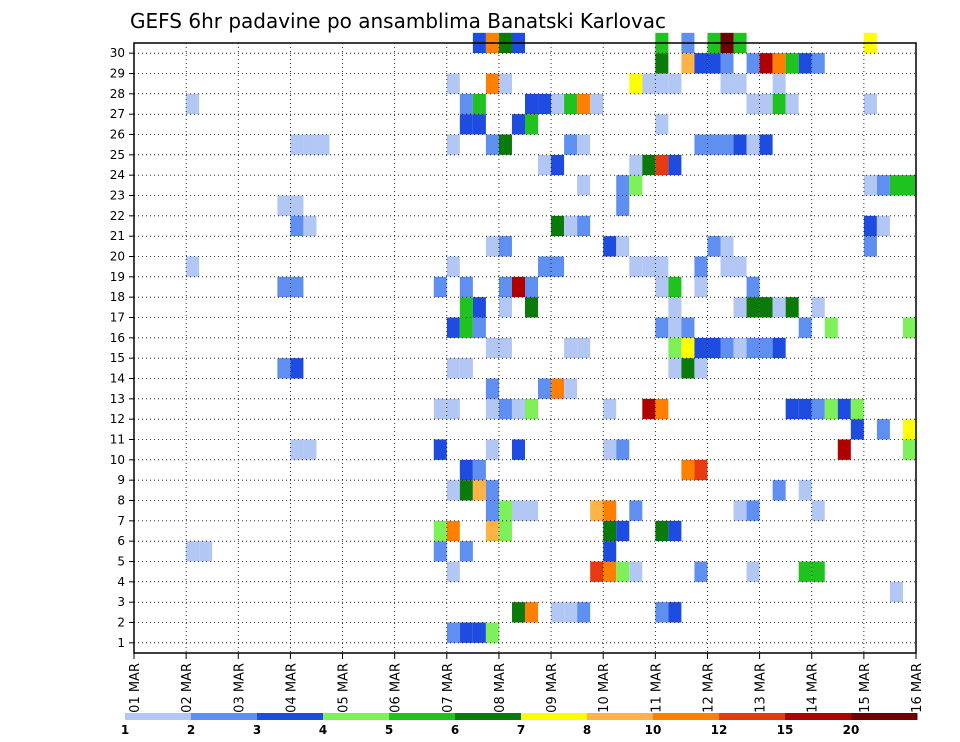  What do you see at coordinates (117, 94) in the screenshot?
I see `y-tick-label: 28` at bounding box center [117, 94].